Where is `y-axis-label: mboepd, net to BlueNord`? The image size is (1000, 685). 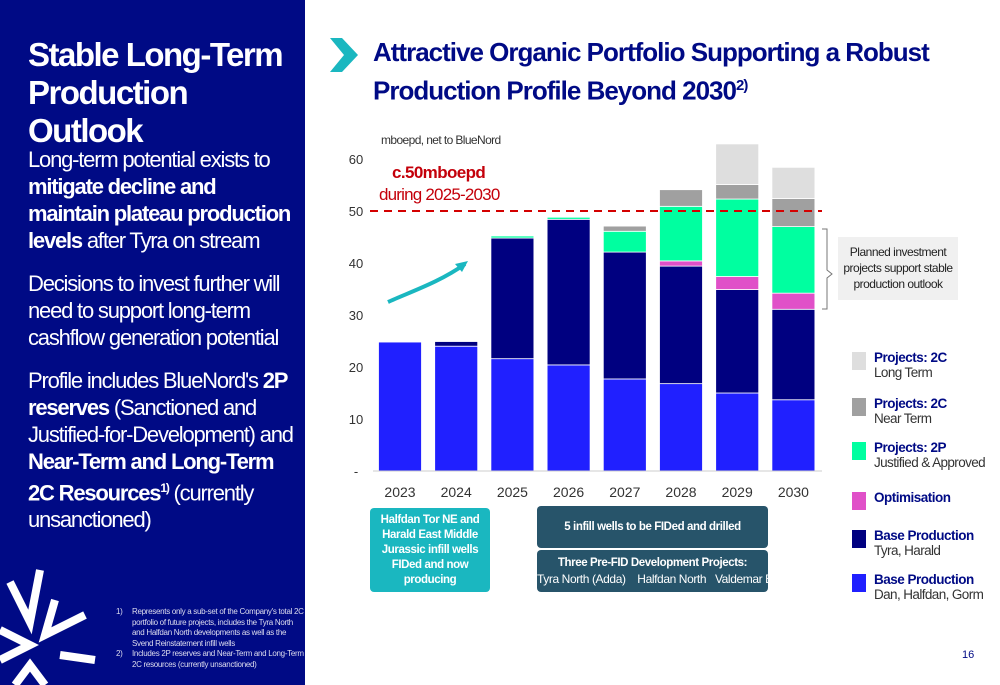
y-axis-label: mboepd, net to BlueNord is located at coordinates (441, 140).